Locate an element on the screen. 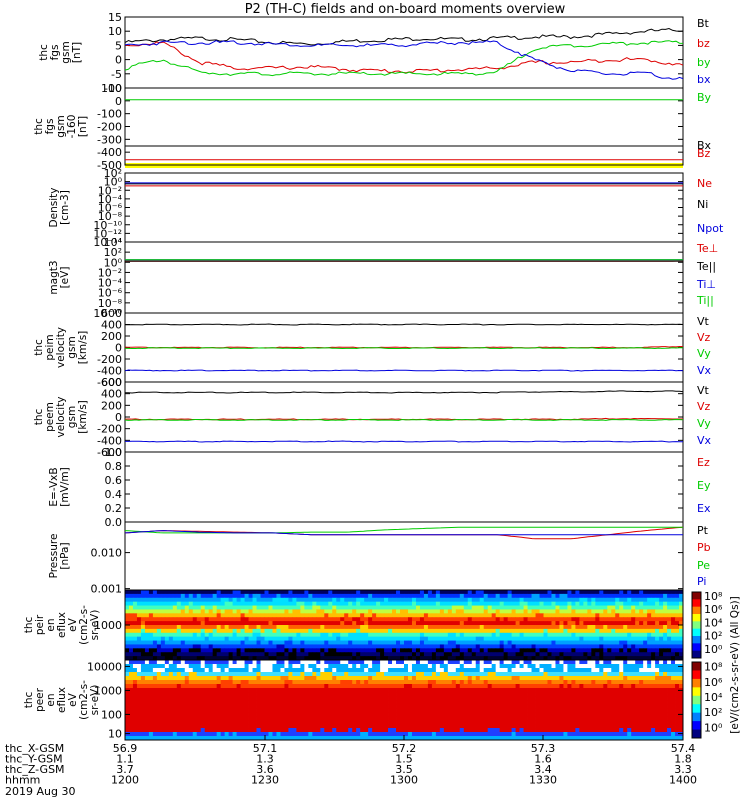 The height and width of the screenshot is (800, 750). y-axis-label-line: (cm2-s- is located at coordinates (84, 625).